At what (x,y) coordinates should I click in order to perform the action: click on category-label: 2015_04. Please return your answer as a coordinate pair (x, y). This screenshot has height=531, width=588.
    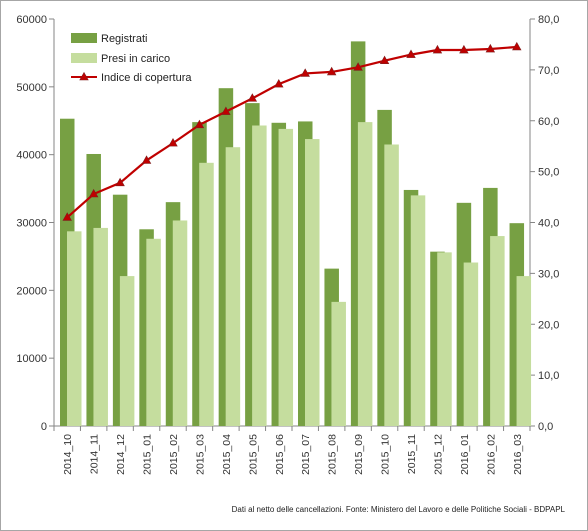
    Looking at the image, I should click on (227, 454).